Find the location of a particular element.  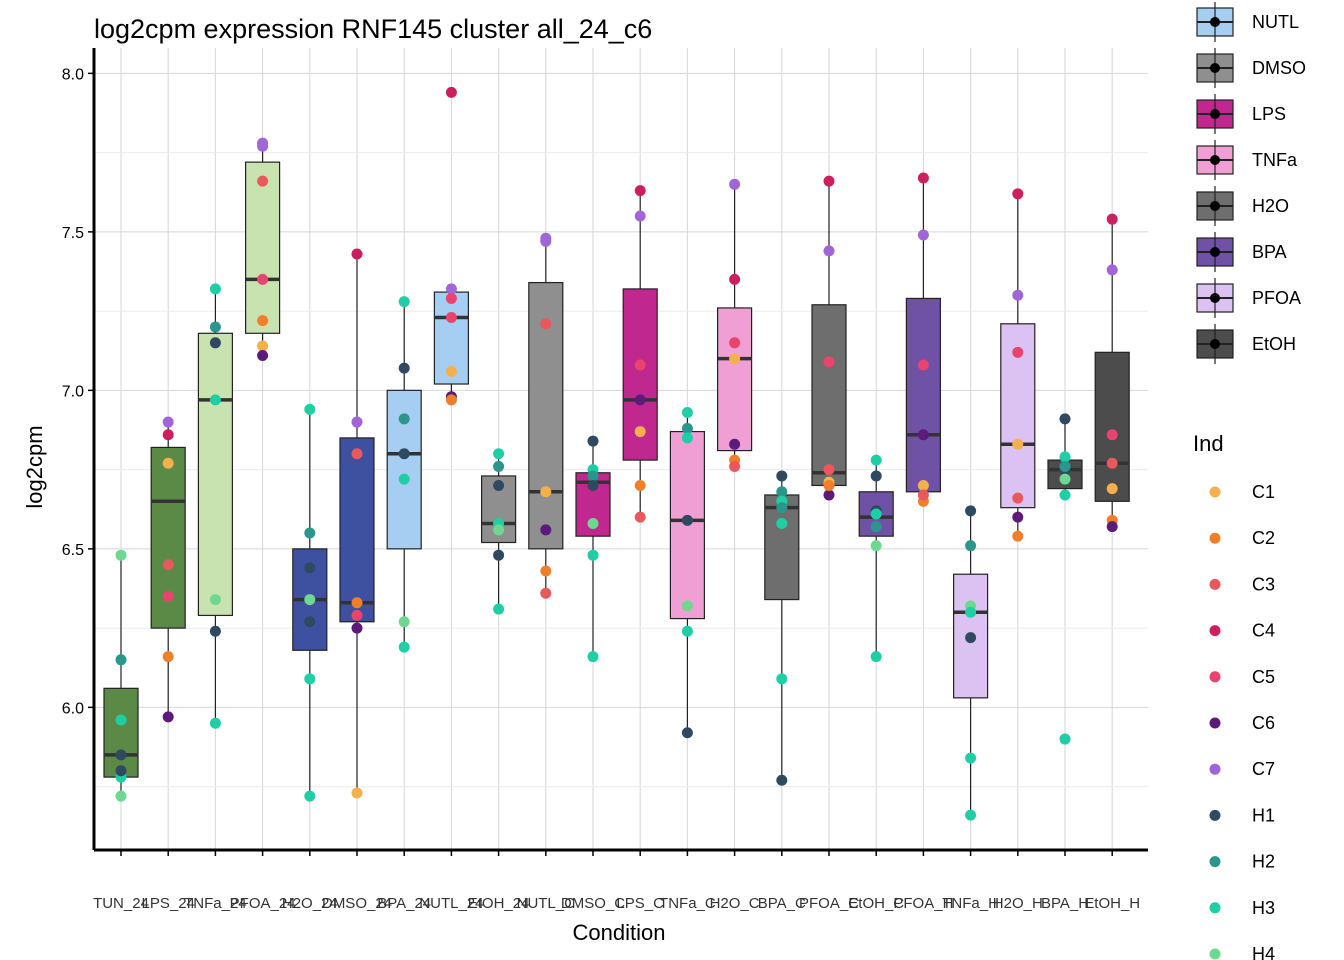

legend-ind-dot-C4 is located at coordinates (1215, 631).